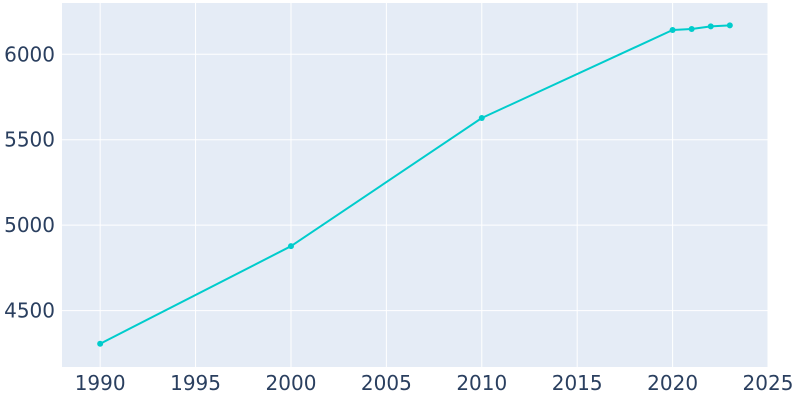 The height and width of the screenshot is (400, 800). What do you see at coordinates (768, 383) in the screenshot?
I see `x-tick-label: 2025` at bounding box center [768, 383].